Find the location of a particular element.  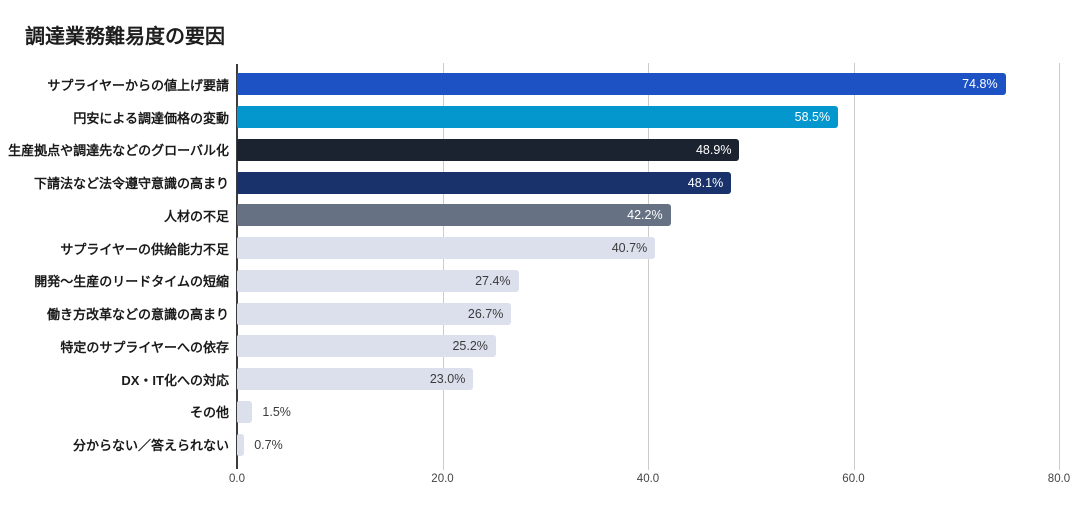

bar-row: 下請法など法令遵守意識の高まり 48.1% is located at coordinates (529, 182).